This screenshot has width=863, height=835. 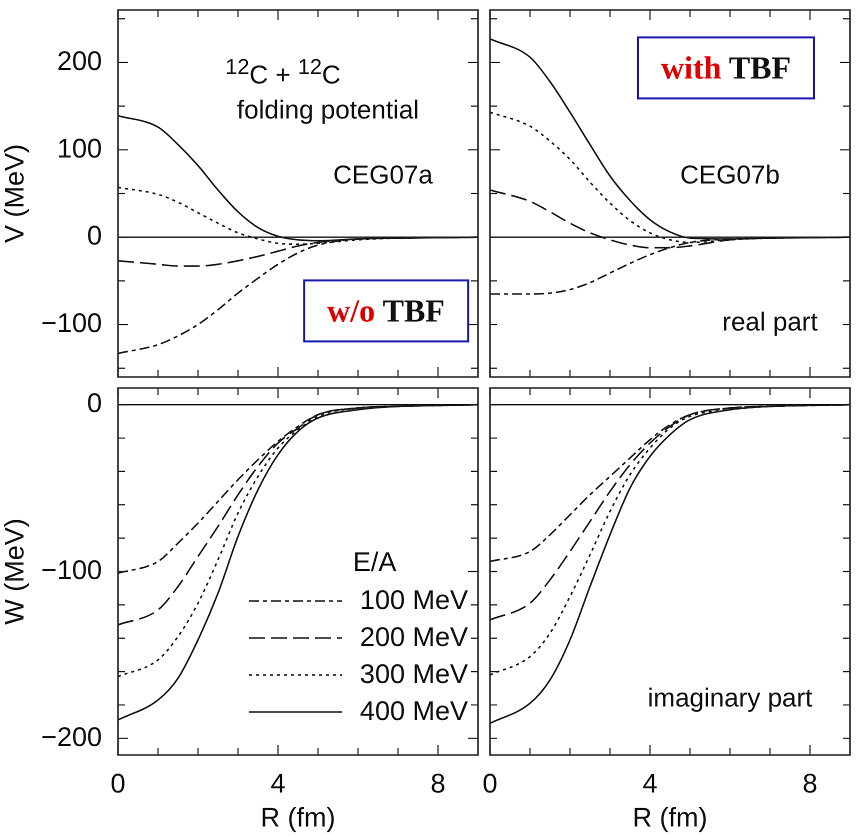 What do you see at coordinates (726, 68) in the screenshot?
I see `annotation: with TBF` at bounding box center [726, 68].